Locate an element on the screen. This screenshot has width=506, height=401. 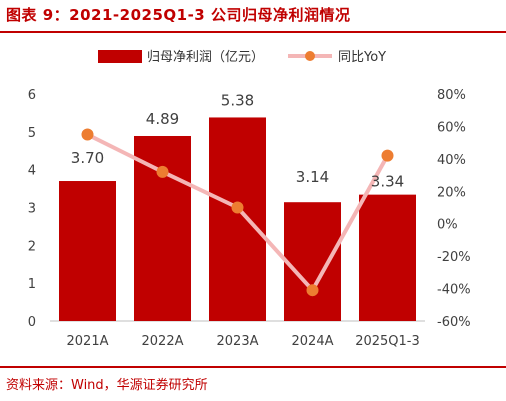
y-right-tick-label: -60% is located at coordinates (454, 322).